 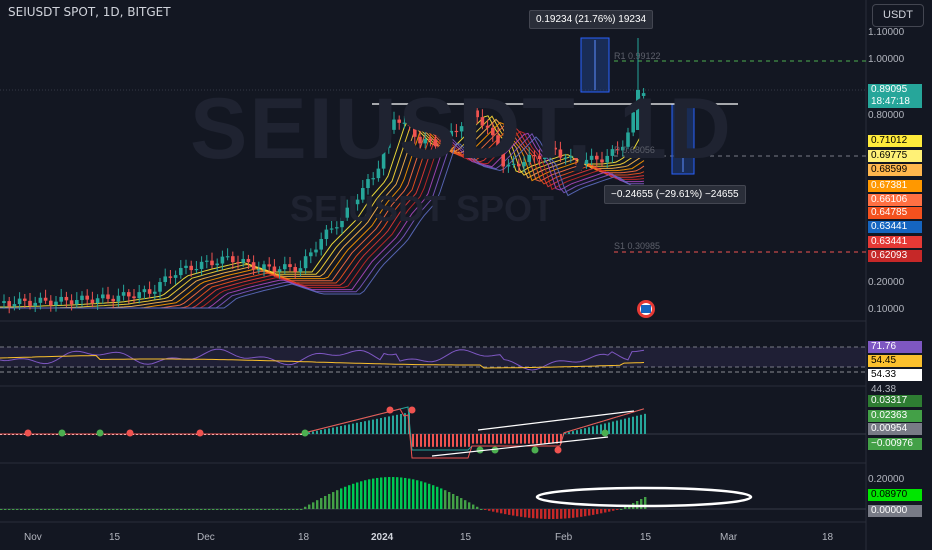 I want to click on us-flag-icon, so click(x=646, y=309).